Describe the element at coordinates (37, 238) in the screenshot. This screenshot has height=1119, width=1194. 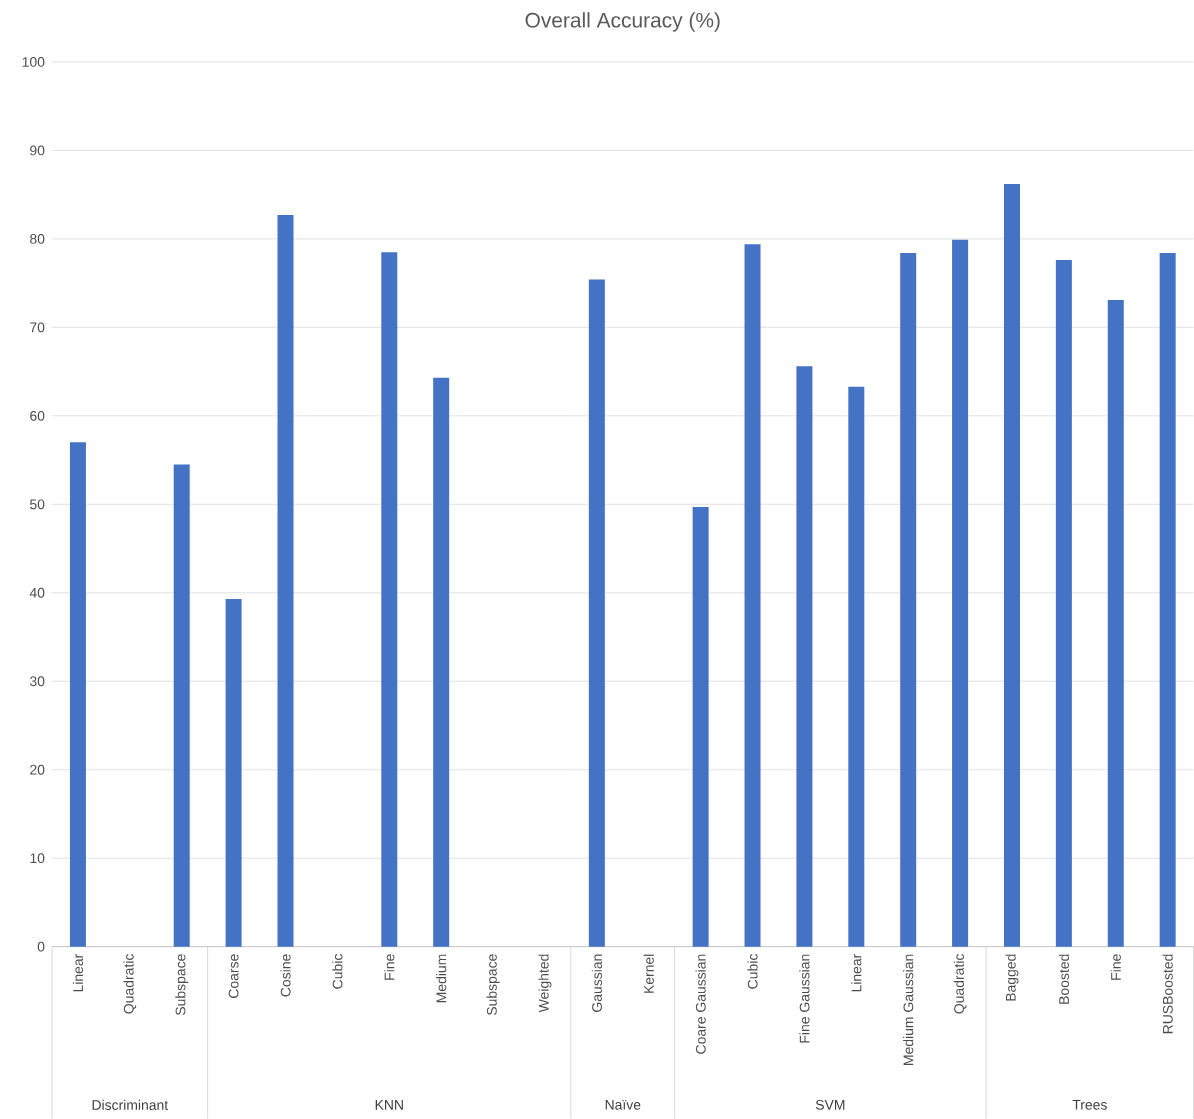
I see `y-tick-label: 80` at that location.